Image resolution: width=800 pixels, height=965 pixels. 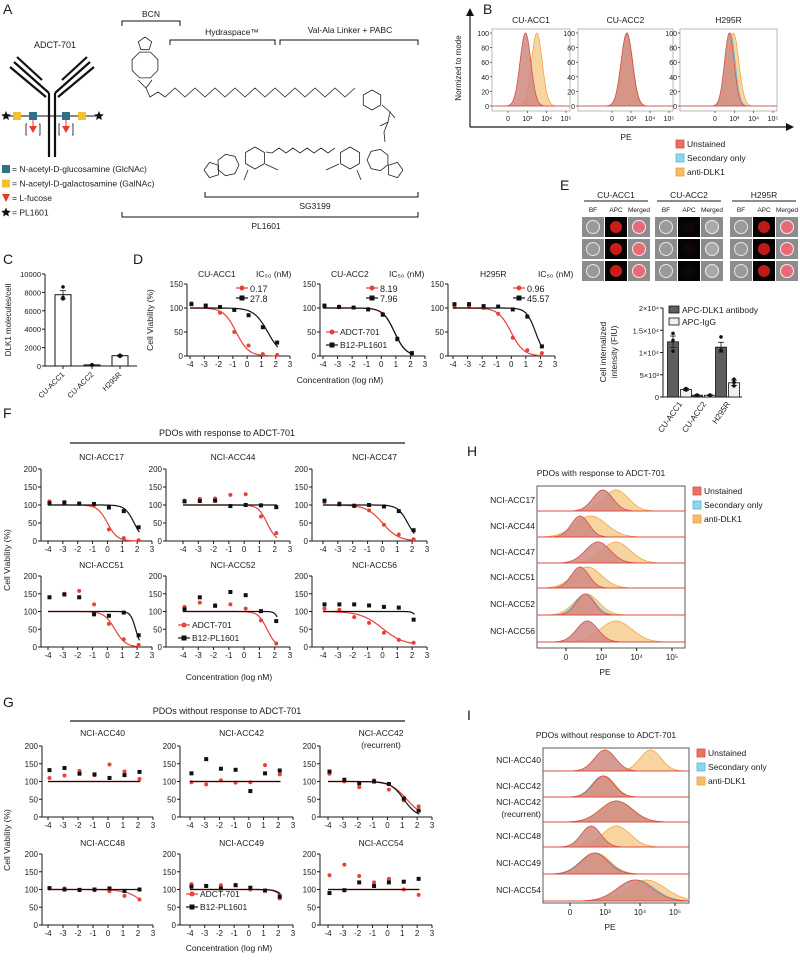 I want to click on ridgeline-row-nci-acc54: NCI-ACC54, so click(x=593, y=890).